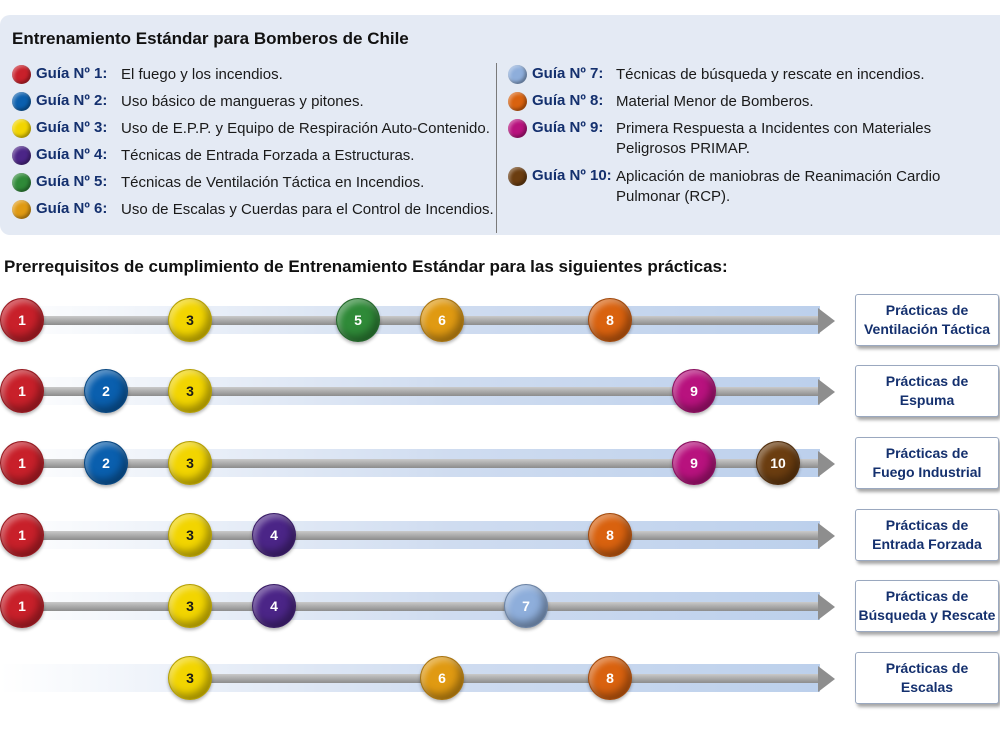  I want to click on practice-row: 1 2 3 9 10 Prácticas de Fuego Industrial, so click(500, 463).